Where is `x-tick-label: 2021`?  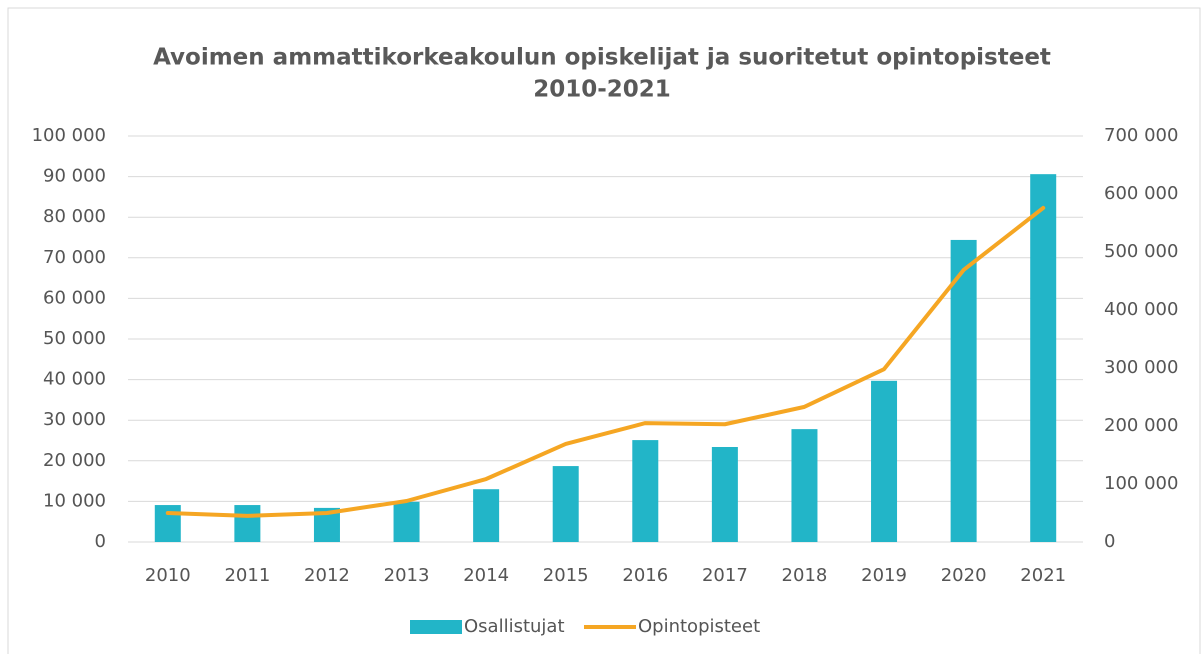 x-tick-label: 2021 is located at coordinates (1043, 575).